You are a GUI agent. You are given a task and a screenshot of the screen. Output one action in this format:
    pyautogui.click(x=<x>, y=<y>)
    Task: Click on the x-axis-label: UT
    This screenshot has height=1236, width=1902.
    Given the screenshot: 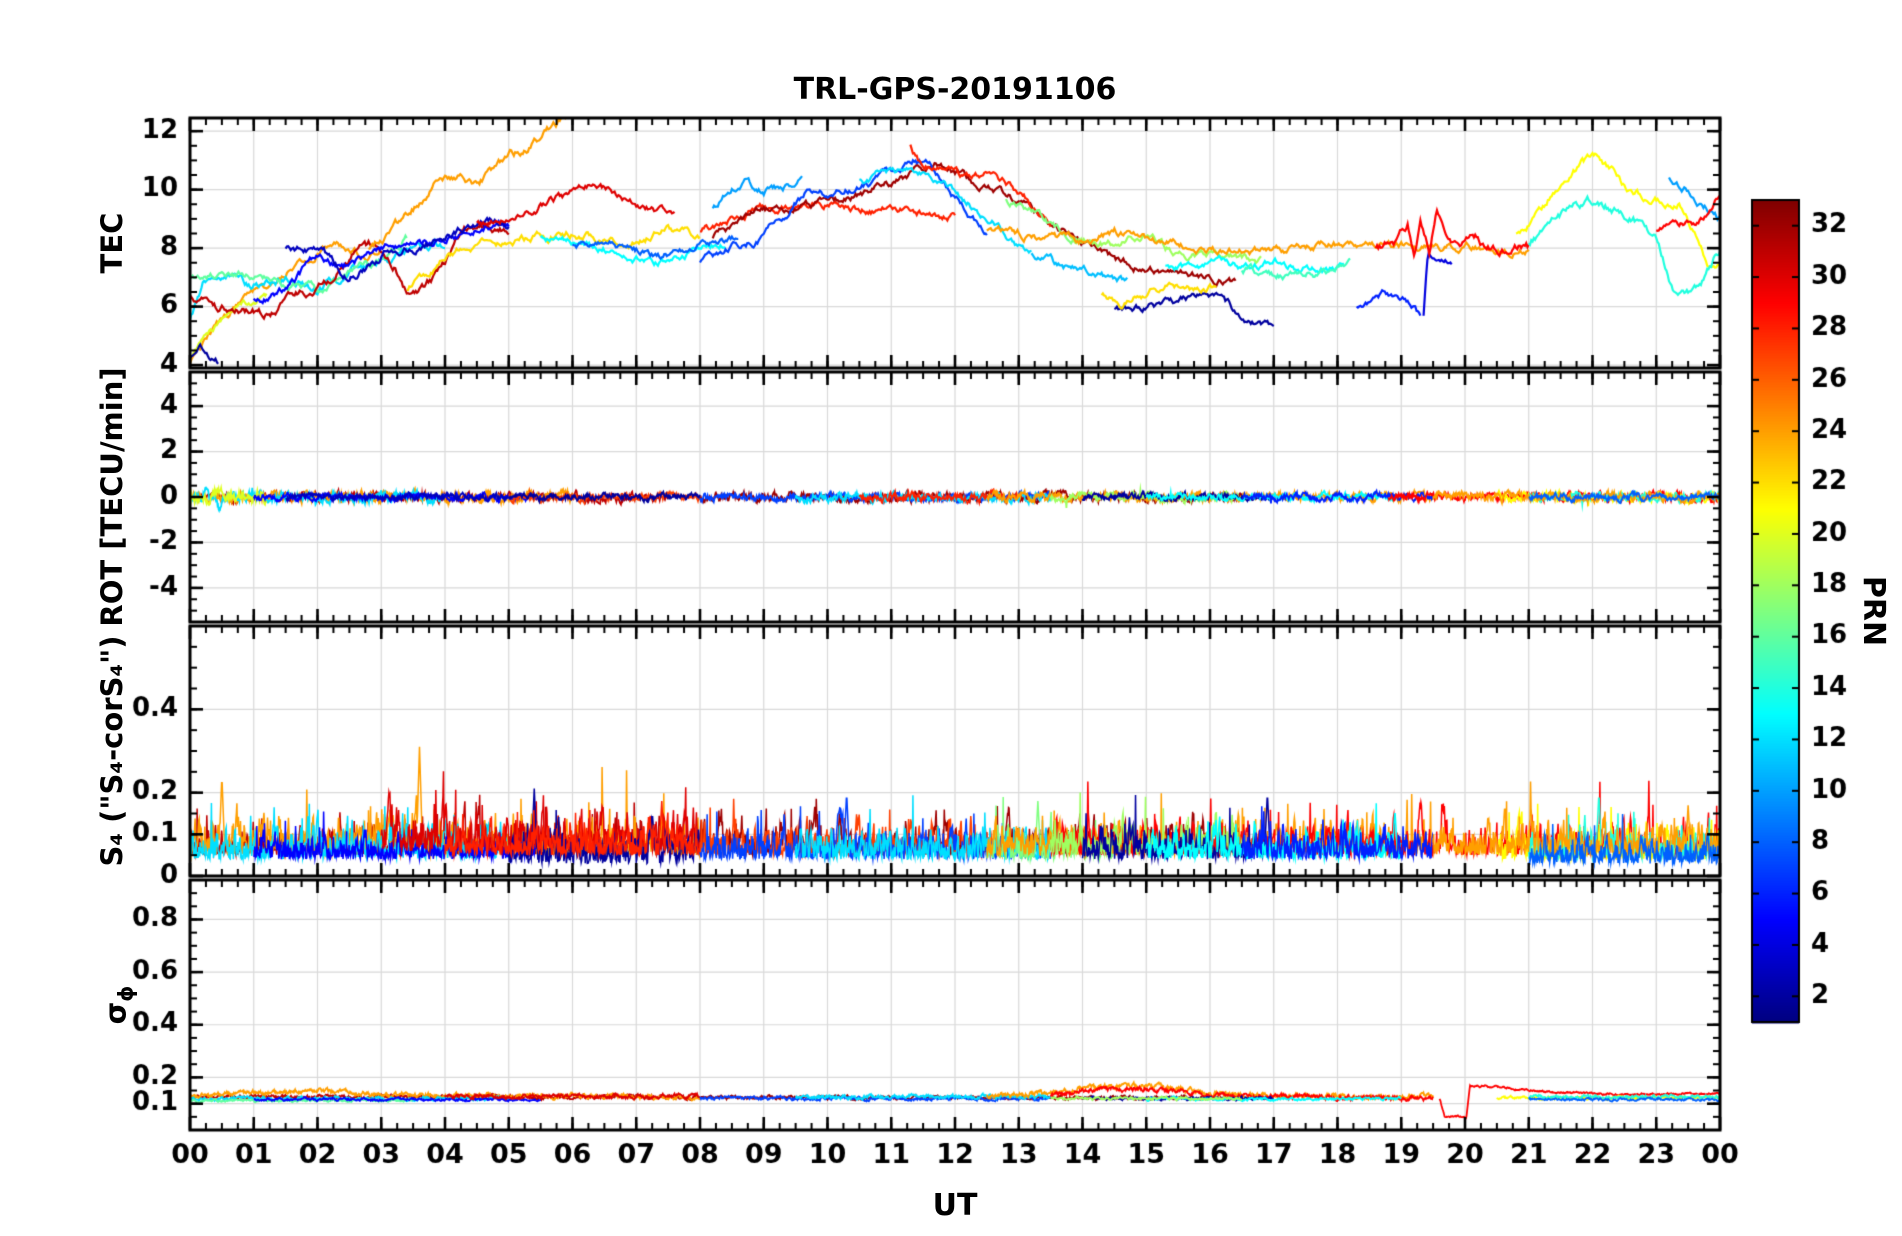 What is the action you would take?
    pyautogui.click(x=955, y=1205)
    